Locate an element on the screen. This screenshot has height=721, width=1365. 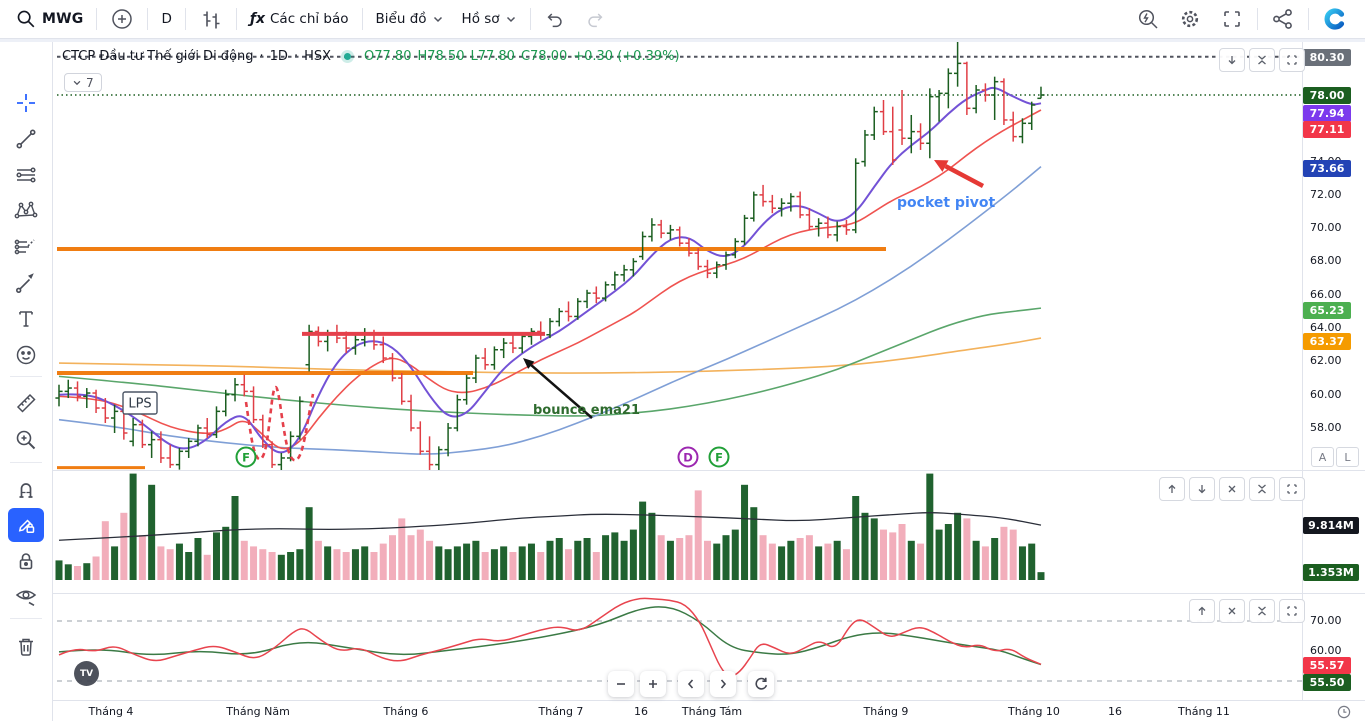
volume-pane-collapse-button is located at coordinates (1262, 489).